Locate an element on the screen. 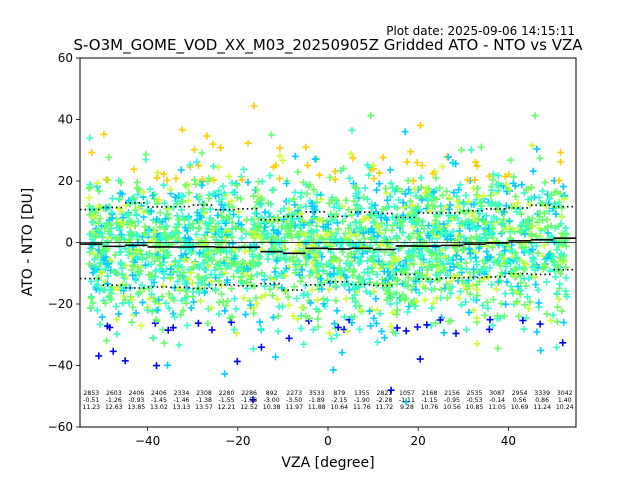 This screenshot has width=640, height=480. bin-mean-label: -1.26 is located at coordinates (114, 400).